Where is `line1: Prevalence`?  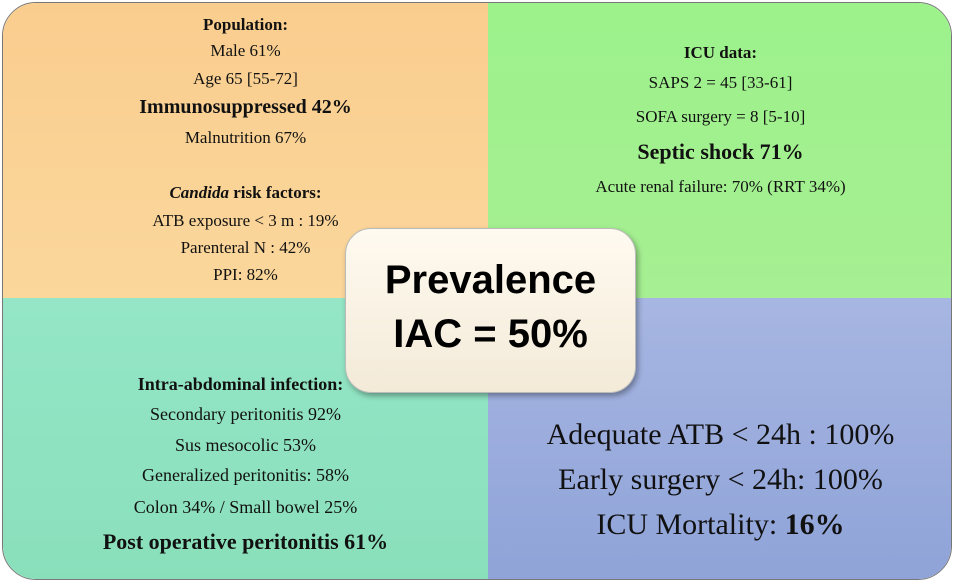 line1: Prevalence is located at coordinates (490, 280).